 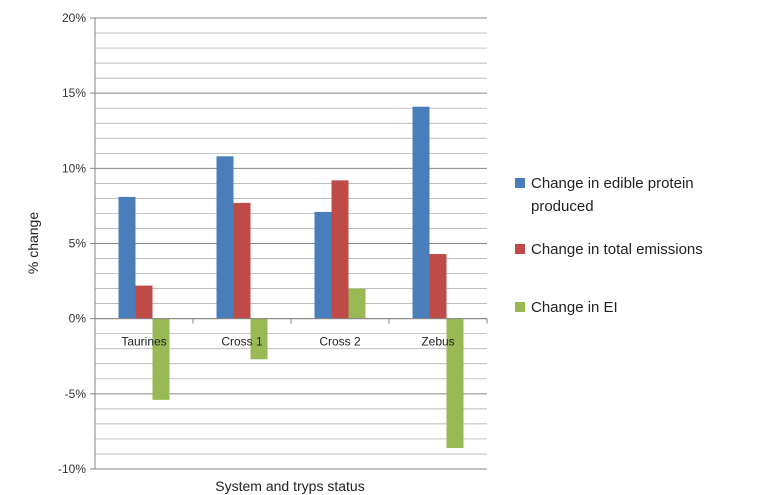 What do you see at coordinates (33, 243) in the screenshot?
I see `y-axis-title: % change` at bounding box center [33, 243].